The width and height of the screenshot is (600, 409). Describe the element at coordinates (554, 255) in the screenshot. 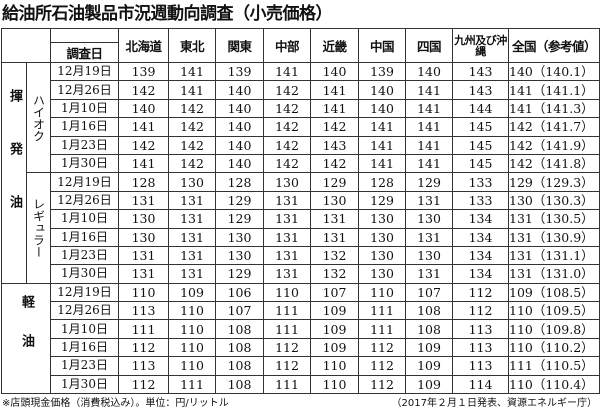

I see `national-price-cell: 131（131.1）` at that location.